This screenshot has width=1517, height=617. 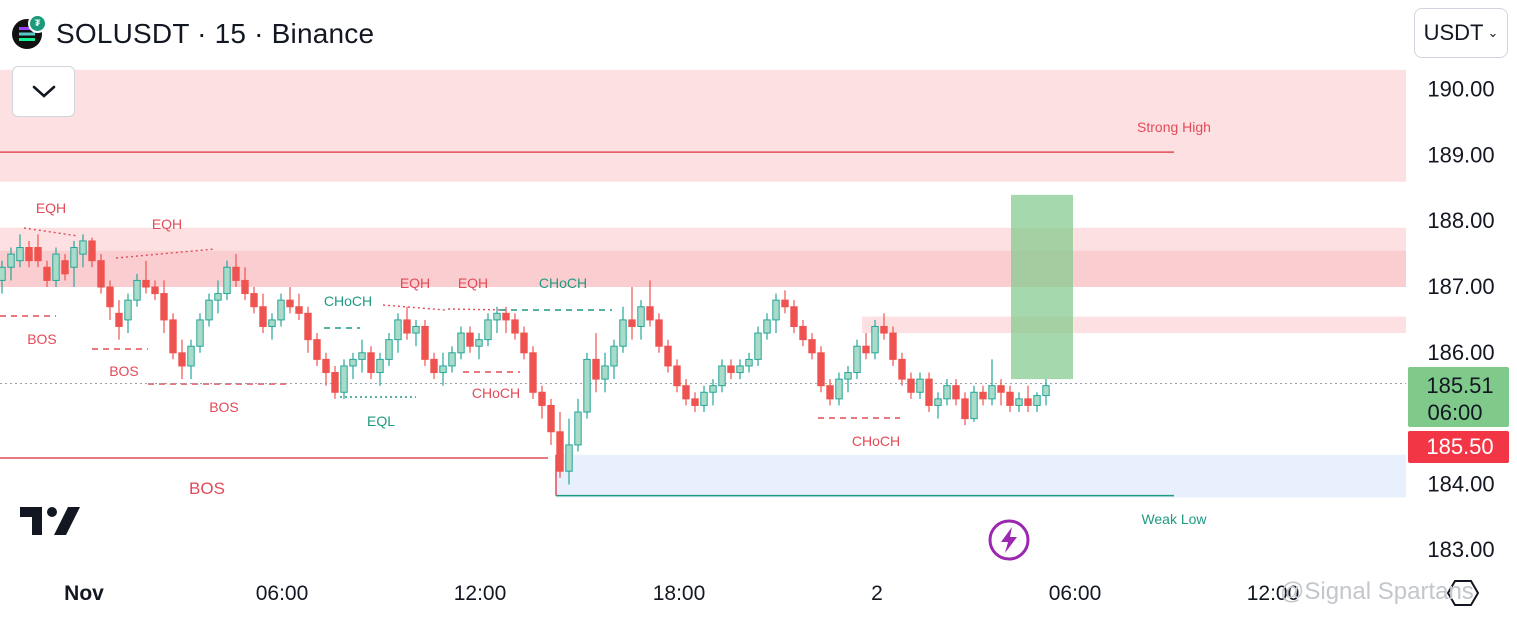 What do you see at coordinates (1134, 325) in the screenshot?
I see `supply-zone` at bounding box center [1134, 325].